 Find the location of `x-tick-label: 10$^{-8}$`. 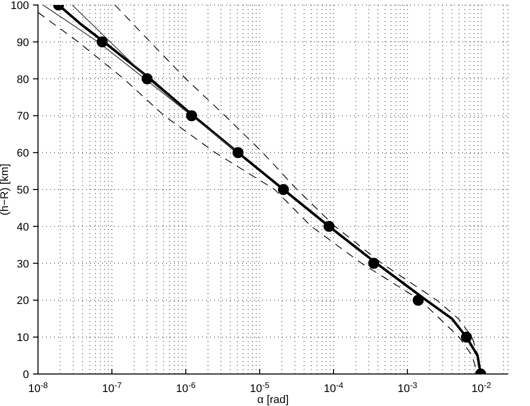

x-tick-label: 10$^{-8}$ is located at coordinates (38, 387).